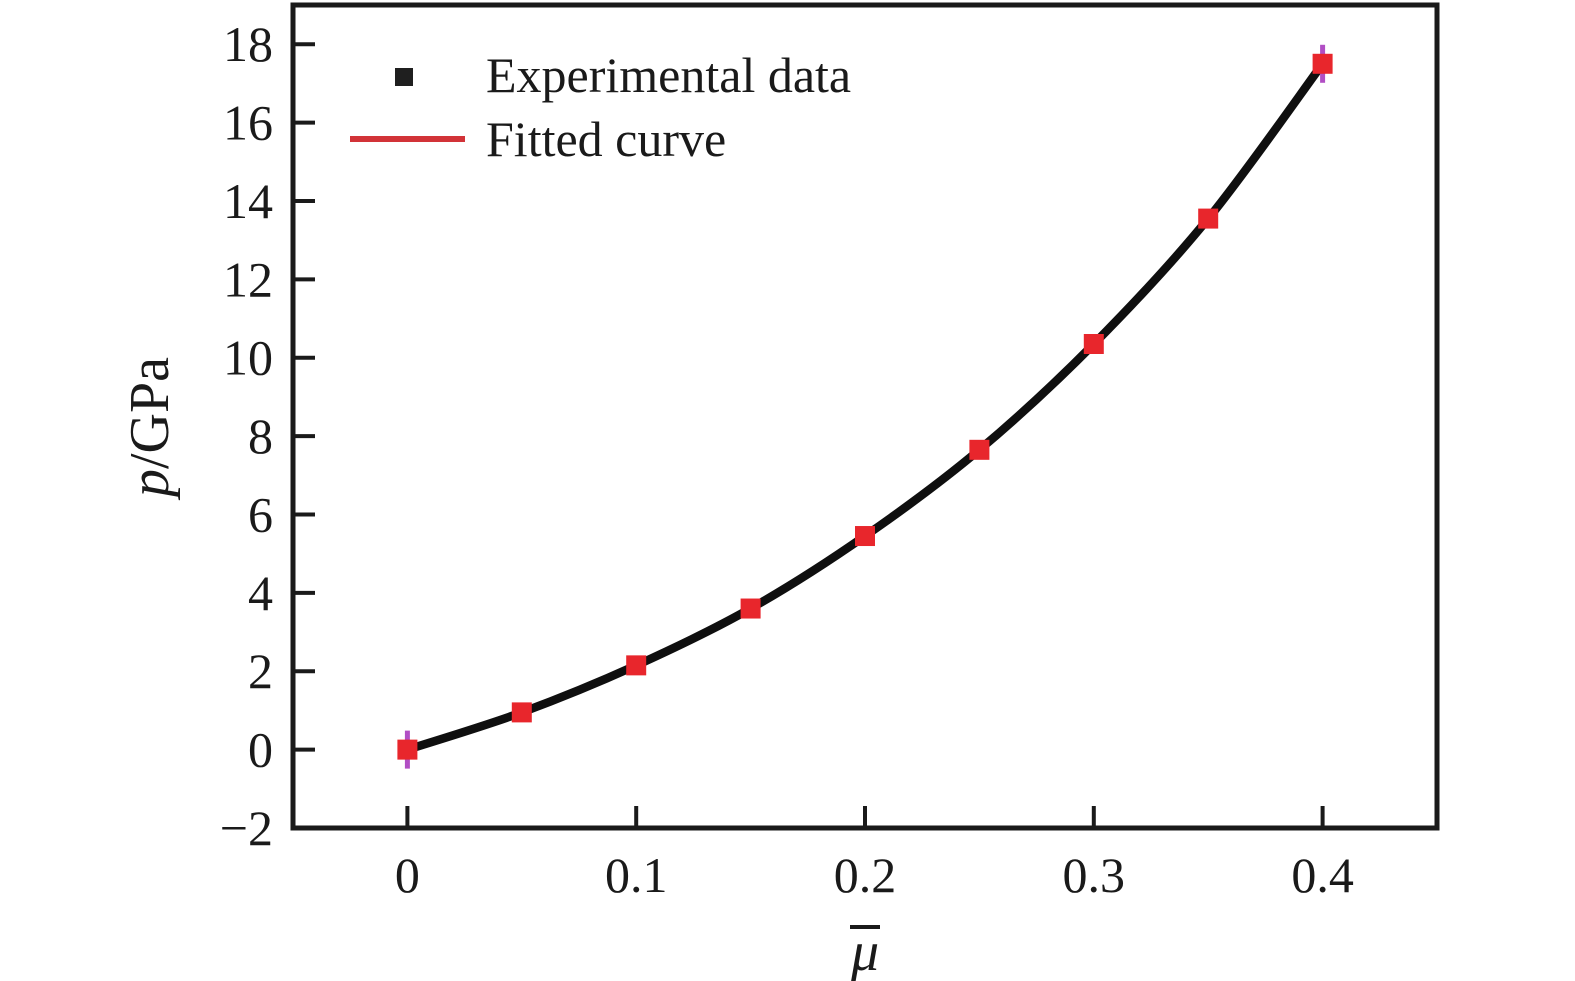 The width and height of the screenshot is (1575, 981). I want to click on x-axis-label: μ, so click(865, 948).